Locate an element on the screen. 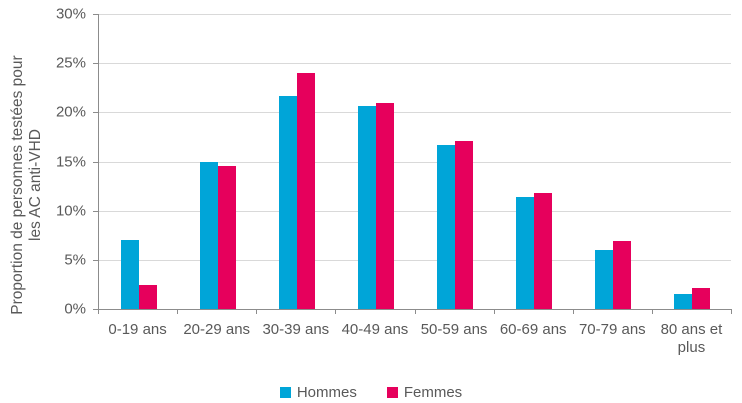 This screenshot has width=742, height=403. x-axis-category-label: 20-29 ans is located at coordinates (217, 329).